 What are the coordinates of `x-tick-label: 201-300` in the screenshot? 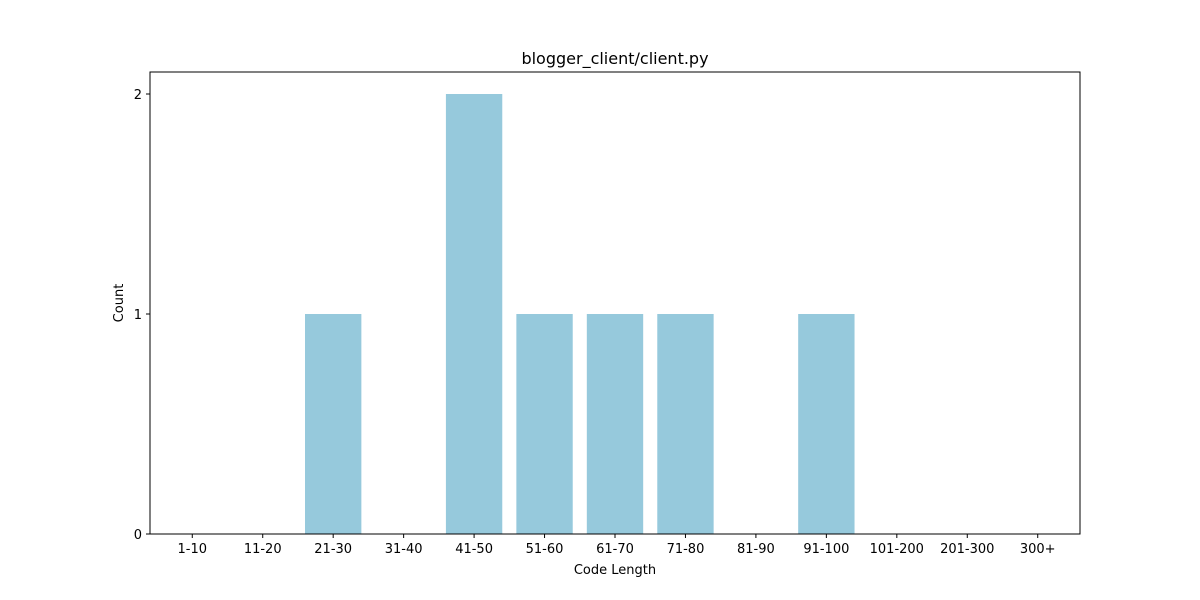 It's located at (967, 549).